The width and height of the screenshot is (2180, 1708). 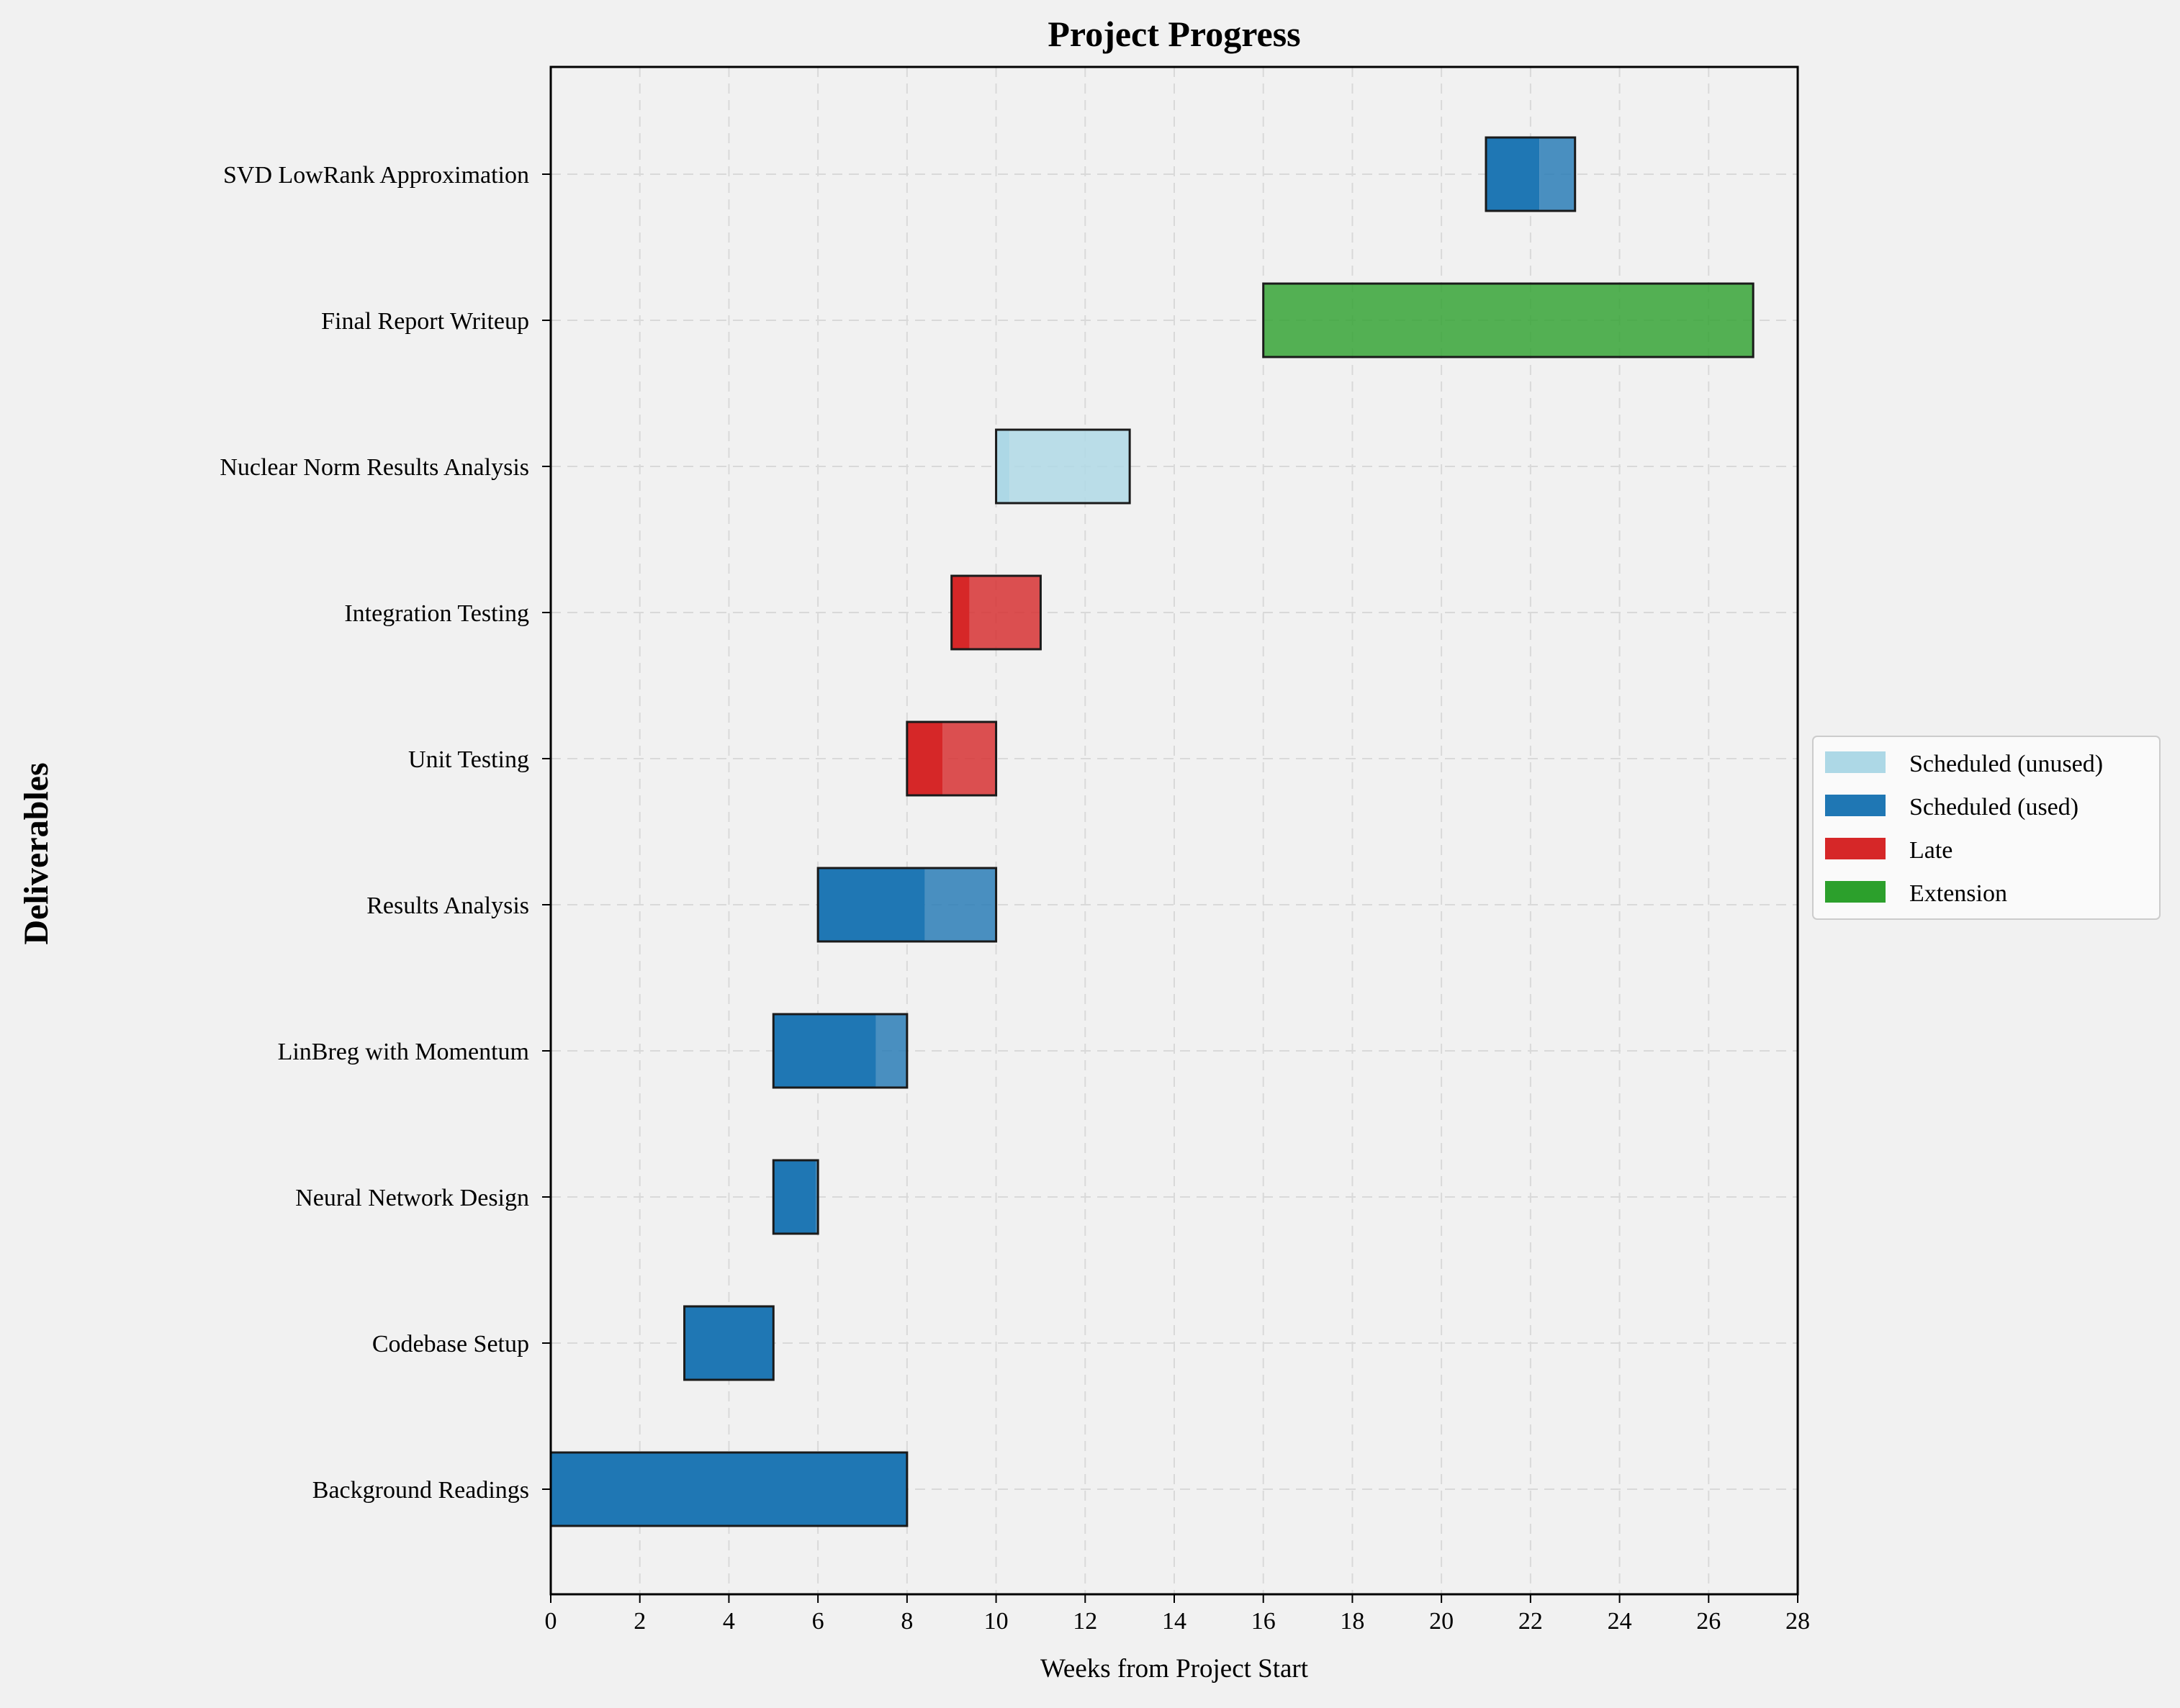 What do you see at coordinates (1797, 1621) in the screenshot?
I see `x-tick-label: 28` at bounding box center [1797, 1621].